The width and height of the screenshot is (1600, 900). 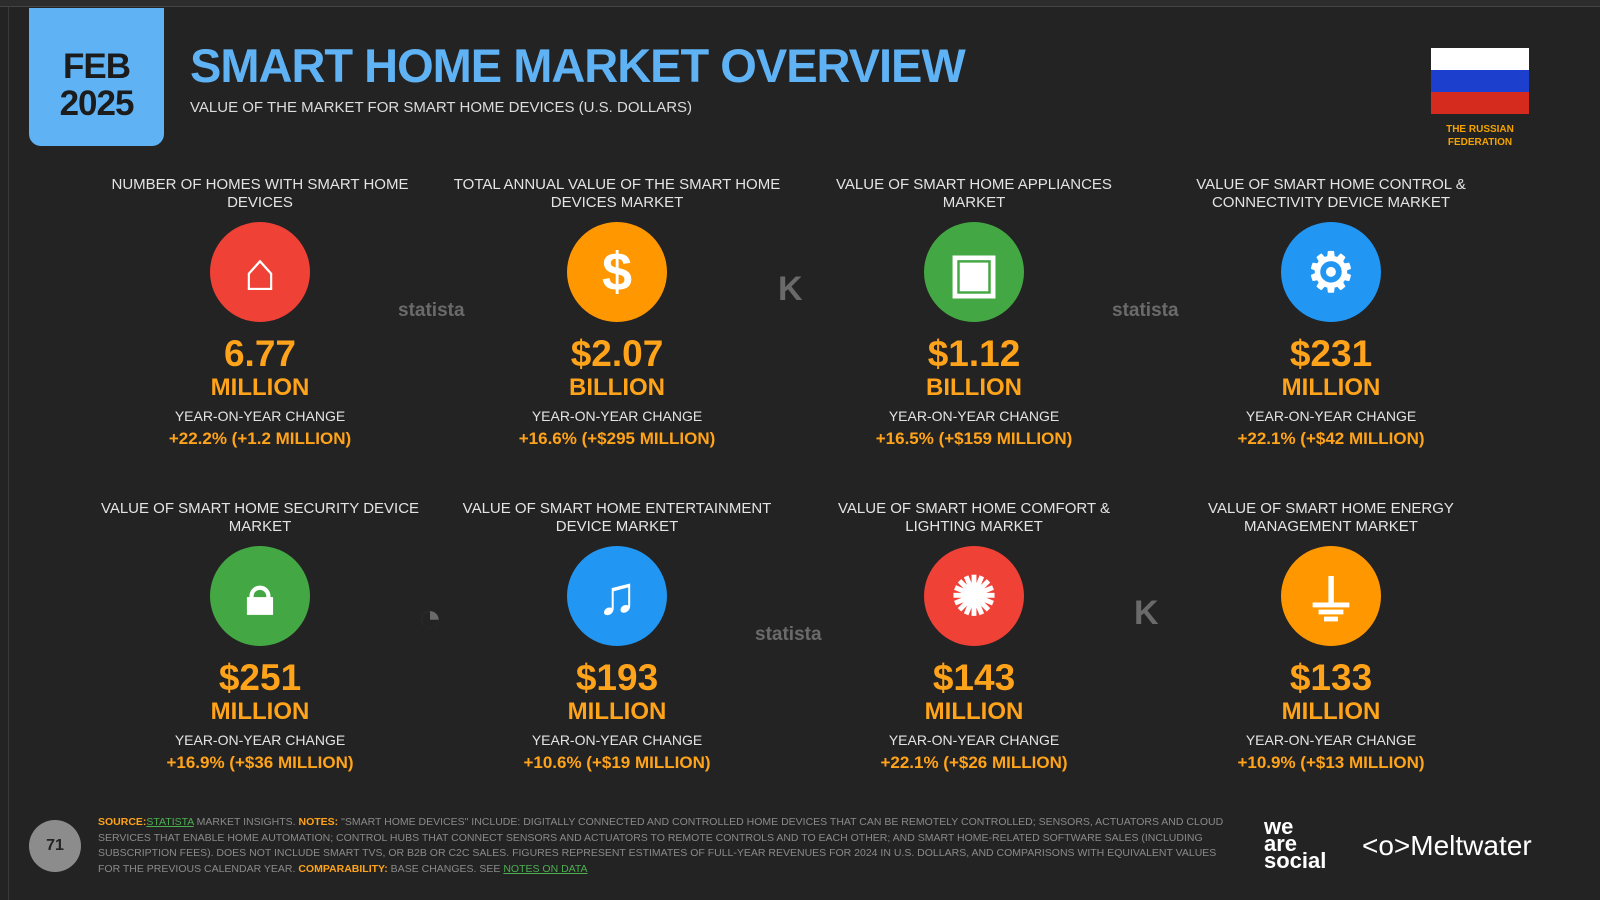 I want to click on yoy-change: +22.1% (+$42 MILLION), so click(x=1331, y=438).